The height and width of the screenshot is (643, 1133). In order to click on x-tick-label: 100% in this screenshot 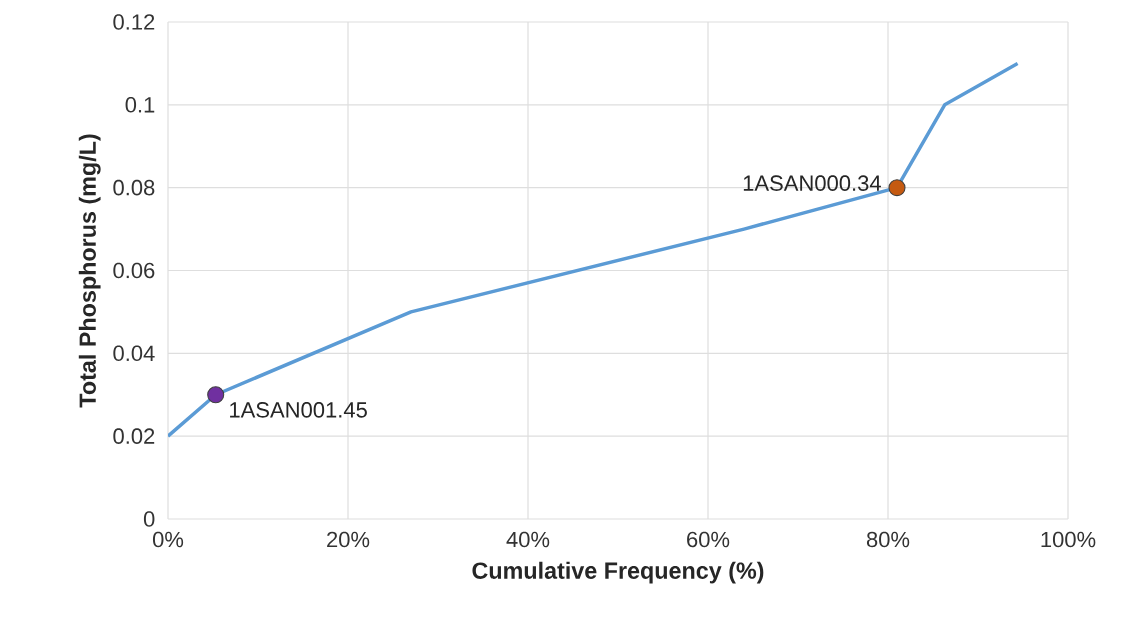, I will do `click(1068, 539)`.